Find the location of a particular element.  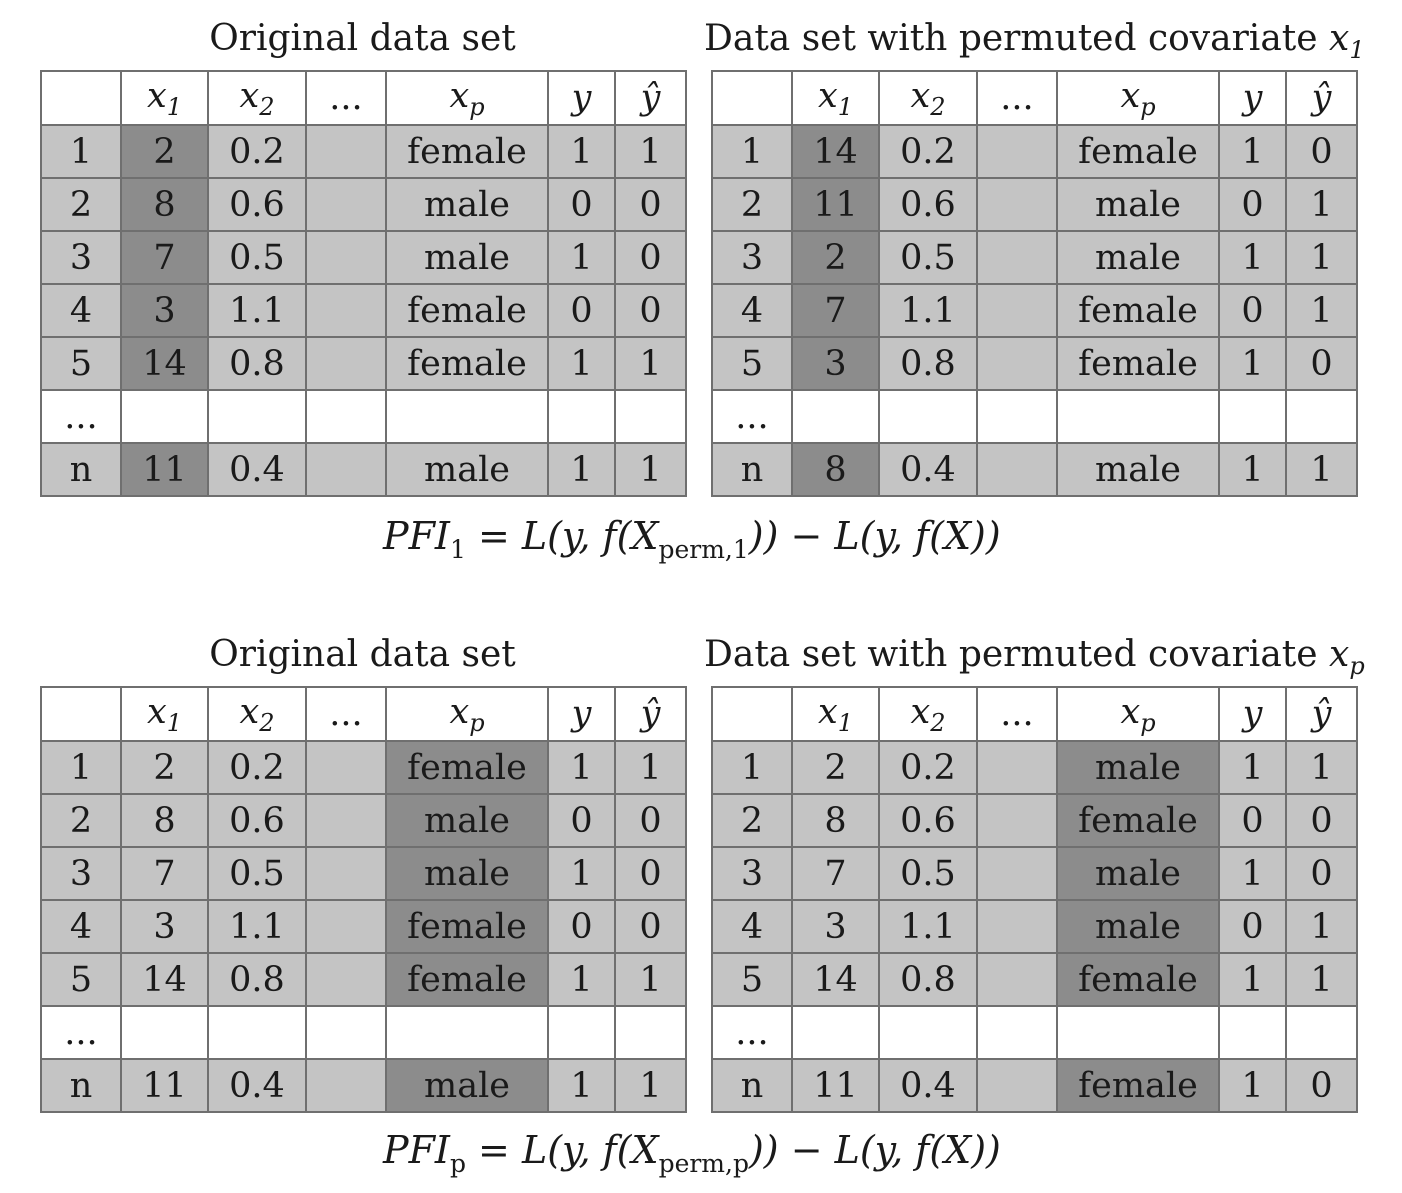

panel-title-text: Original data set is located at coordinates (362, 654).